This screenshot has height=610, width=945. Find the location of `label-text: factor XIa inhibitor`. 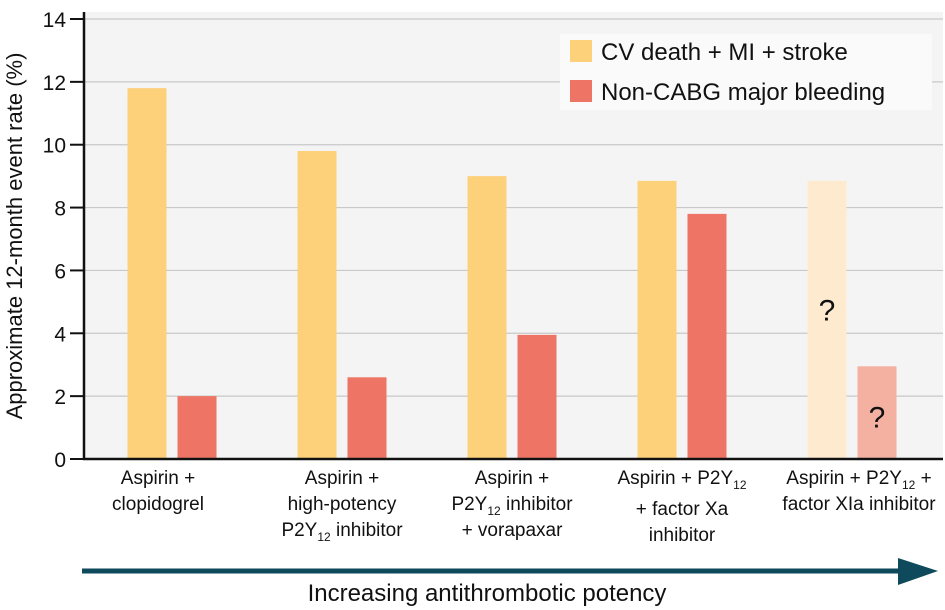

label-text: factor XIa inhibitor is located at coordinates (859, 504).